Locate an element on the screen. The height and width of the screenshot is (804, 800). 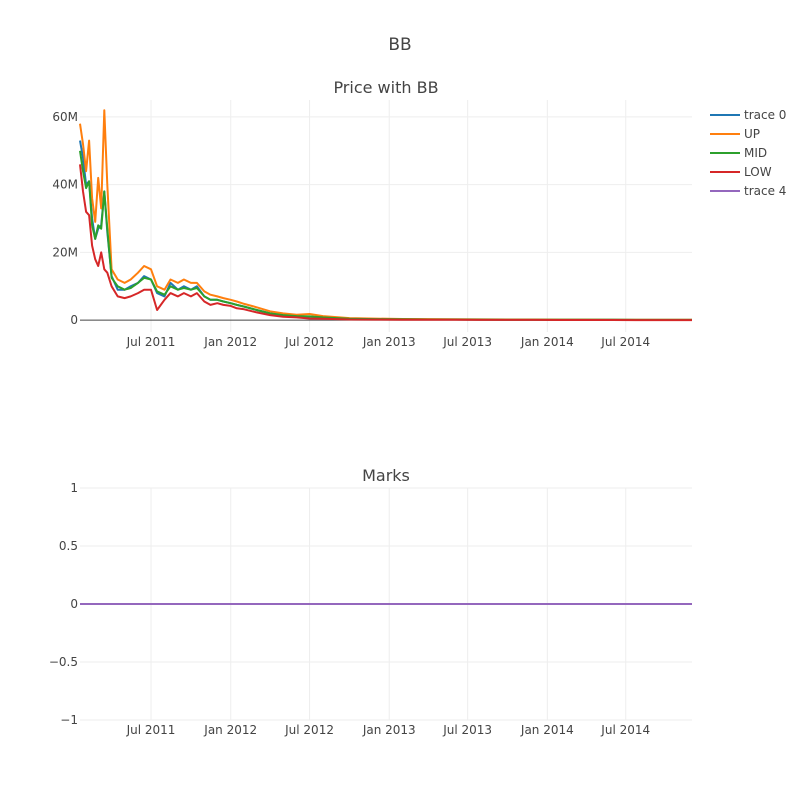
price-x-tick-label: Jul 2013 is located at coordinates (467, 342).